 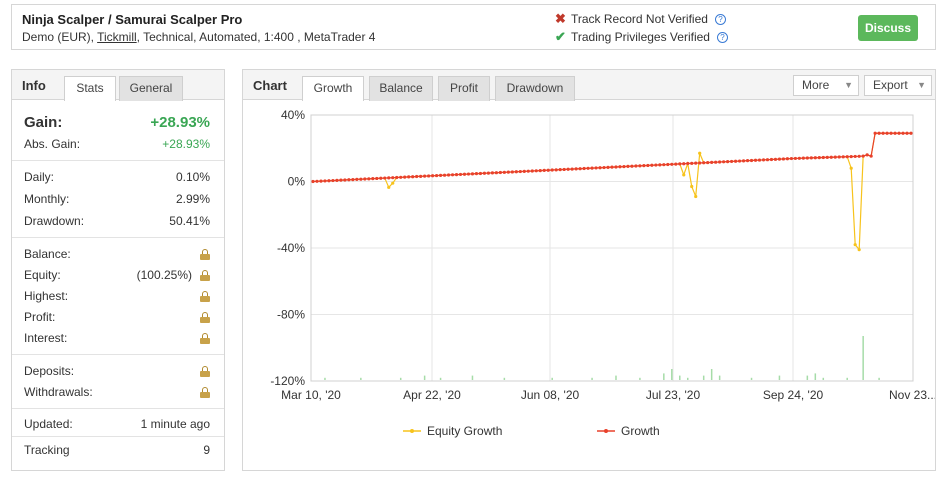 What do you see at coordinates (888, 28) in the screenshot?
I see `discuss-button: Discuss` at bounding box center [888, 28].